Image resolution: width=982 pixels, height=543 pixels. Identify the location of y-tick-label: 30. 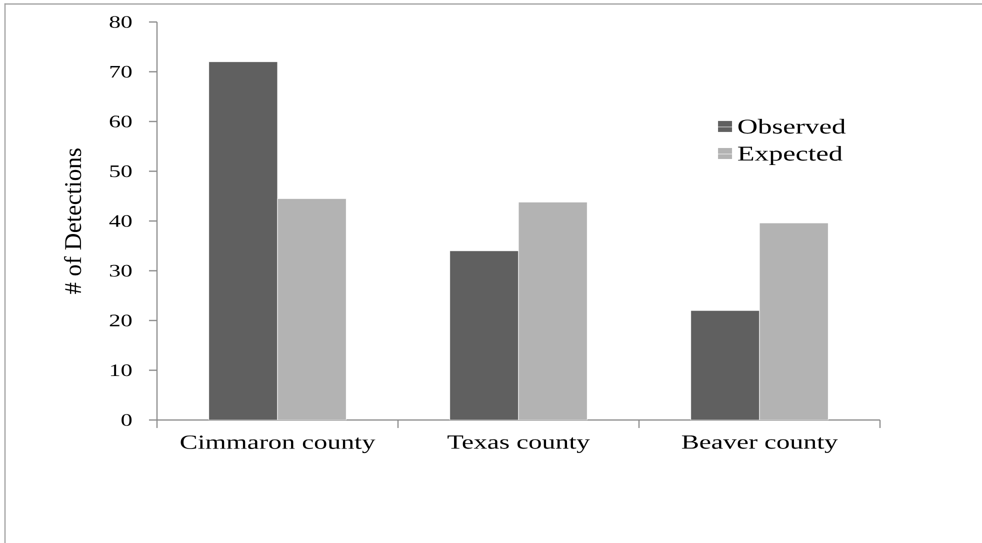
(121, 270).